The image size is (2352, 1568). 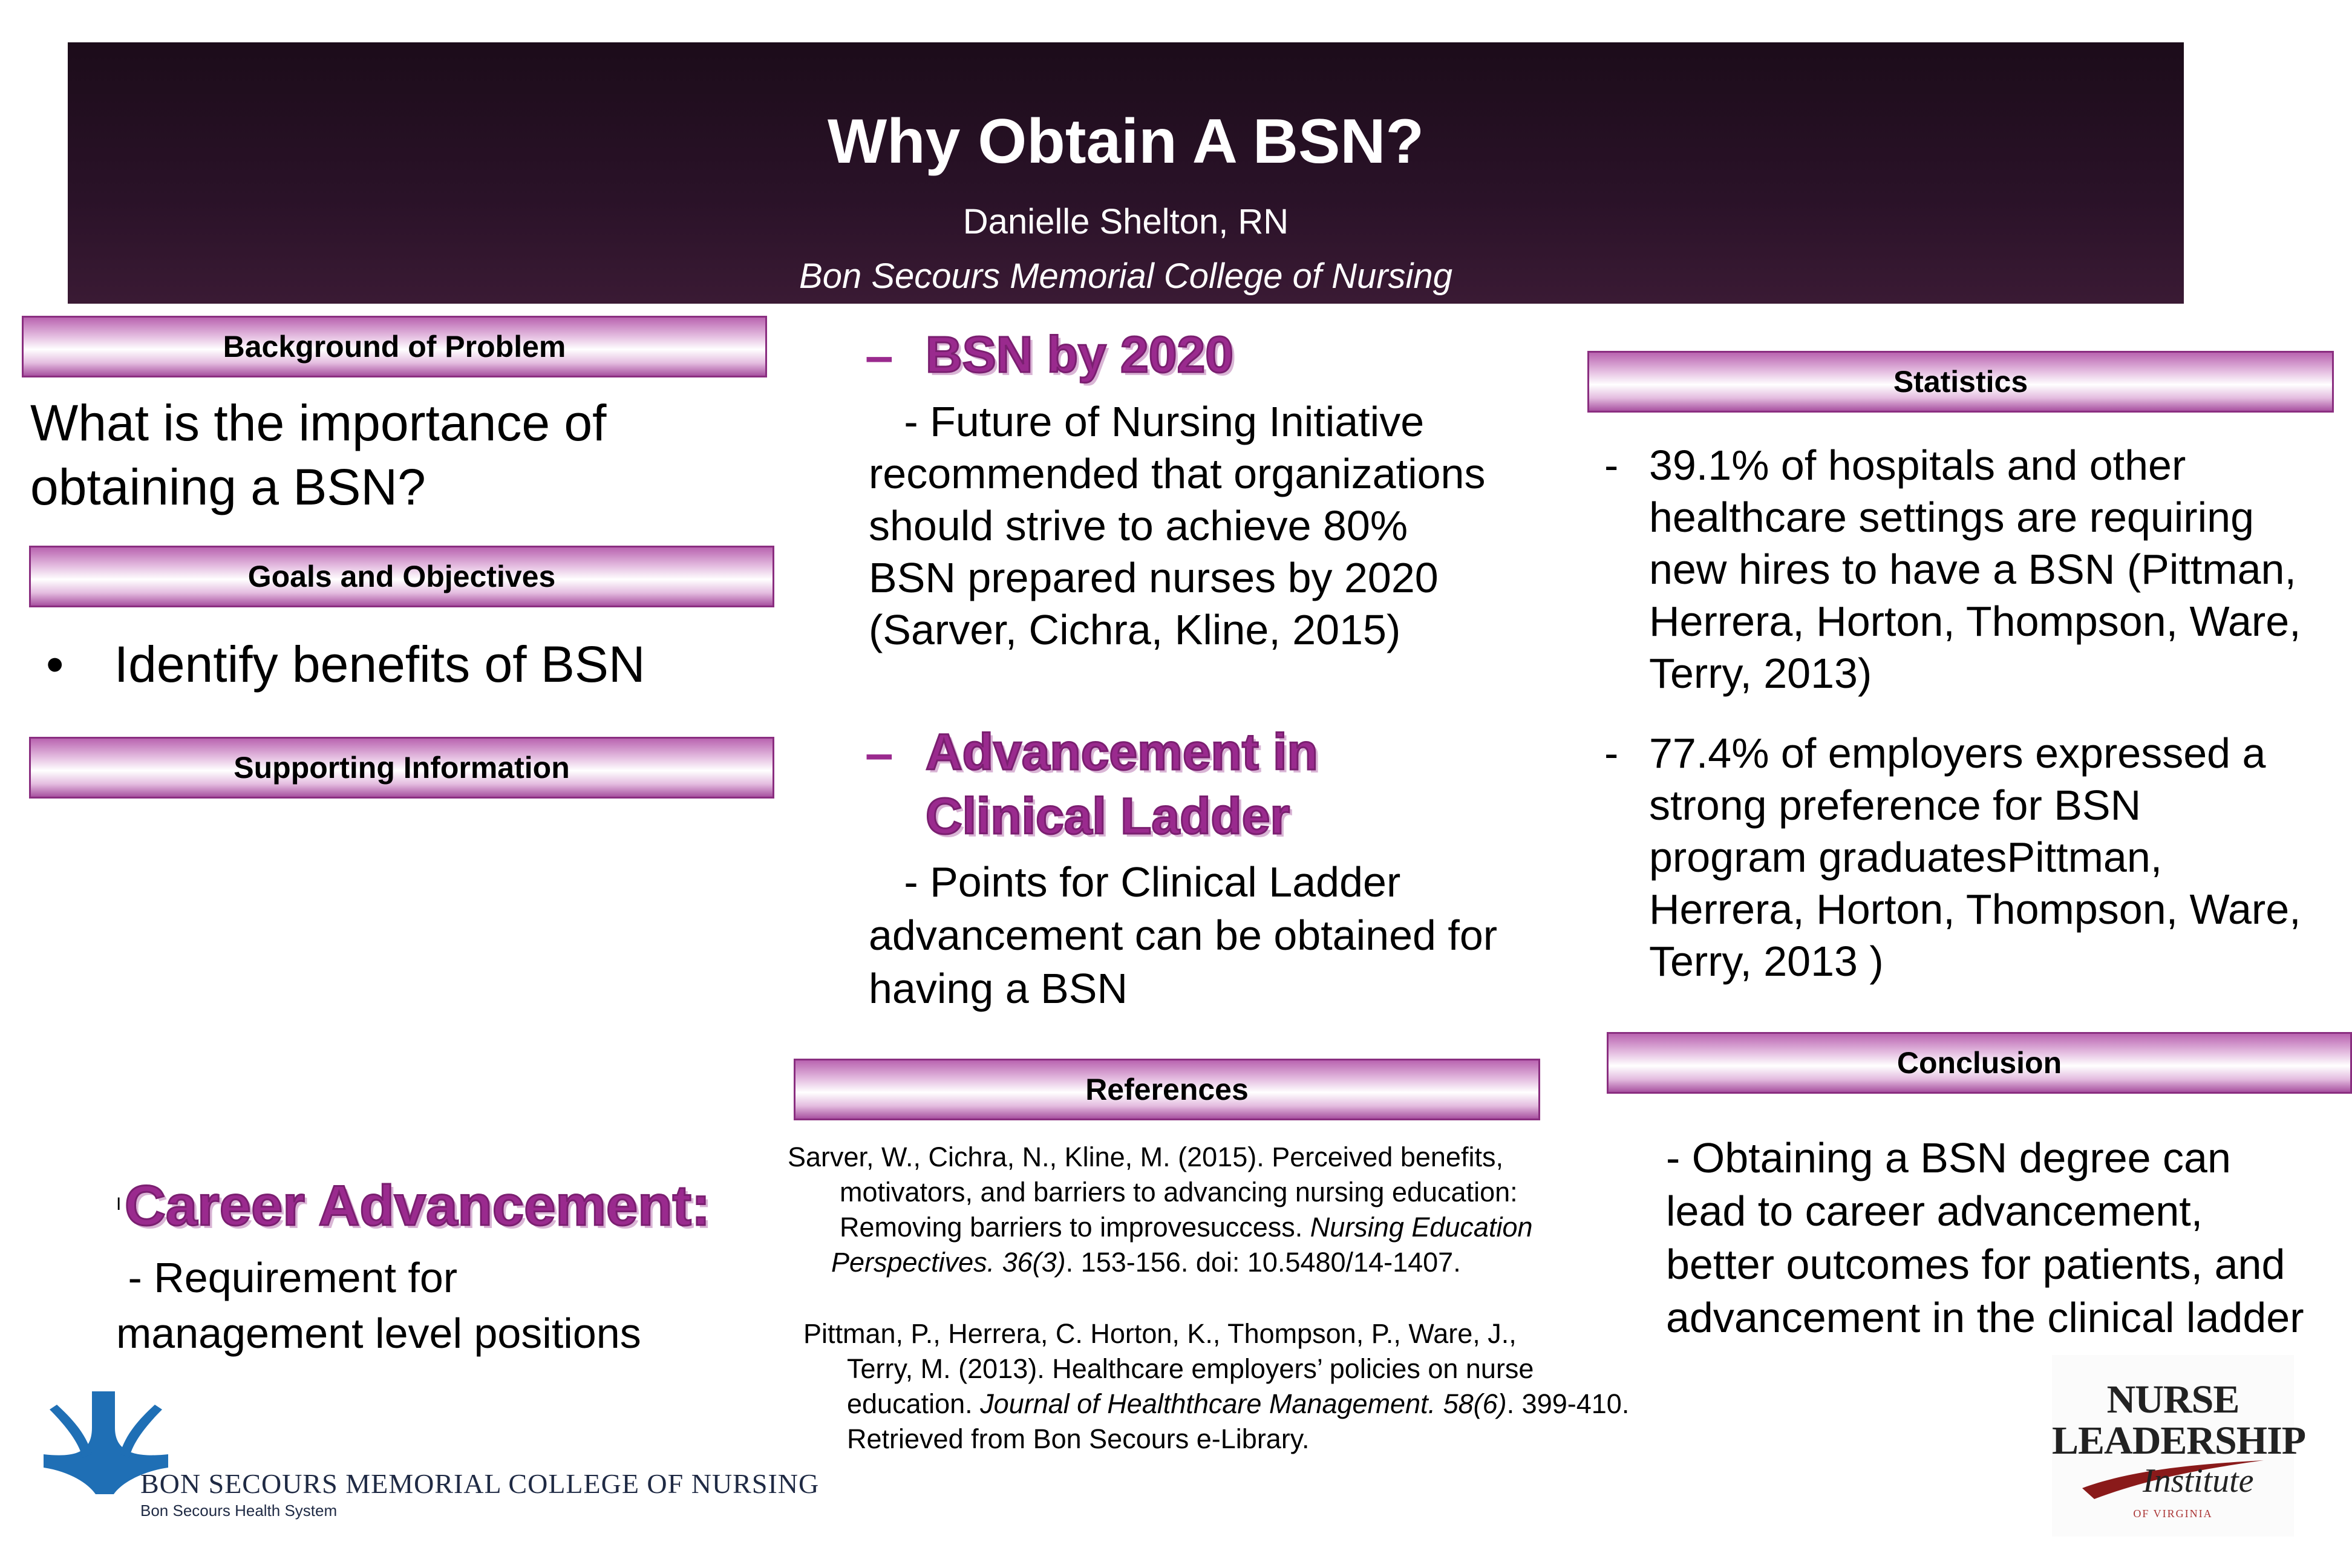 What do you see at coordinates (1985, 1317) in the screenshot?
I see `conclusion-line: advancement in the clinical ladder` at bounding box center [1985, 1317].